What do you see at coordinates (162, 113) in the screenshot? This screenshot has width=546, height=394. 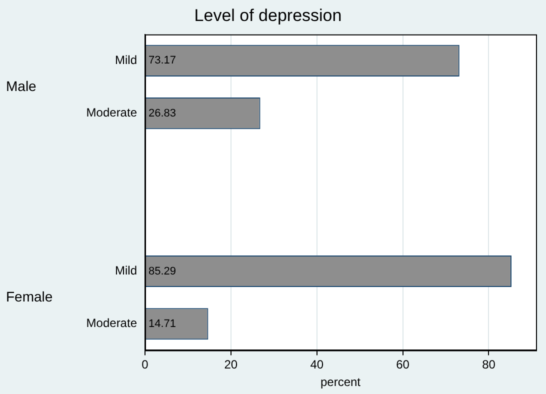 I see `data-label: 26.83` at bounding box center [162, 113].